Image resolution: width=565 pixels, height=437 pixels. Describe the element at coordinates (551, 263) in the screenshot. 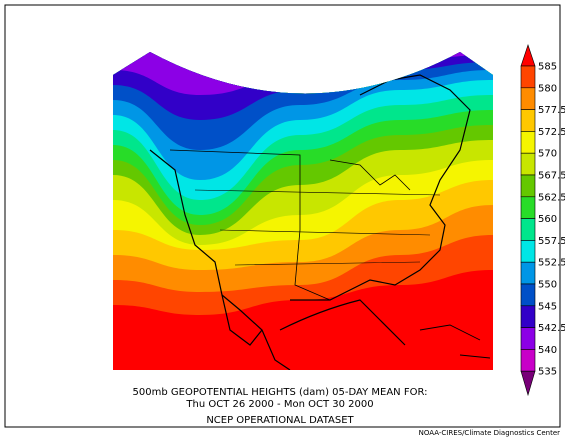

I see `colorbar-label: 552.5` at that location.